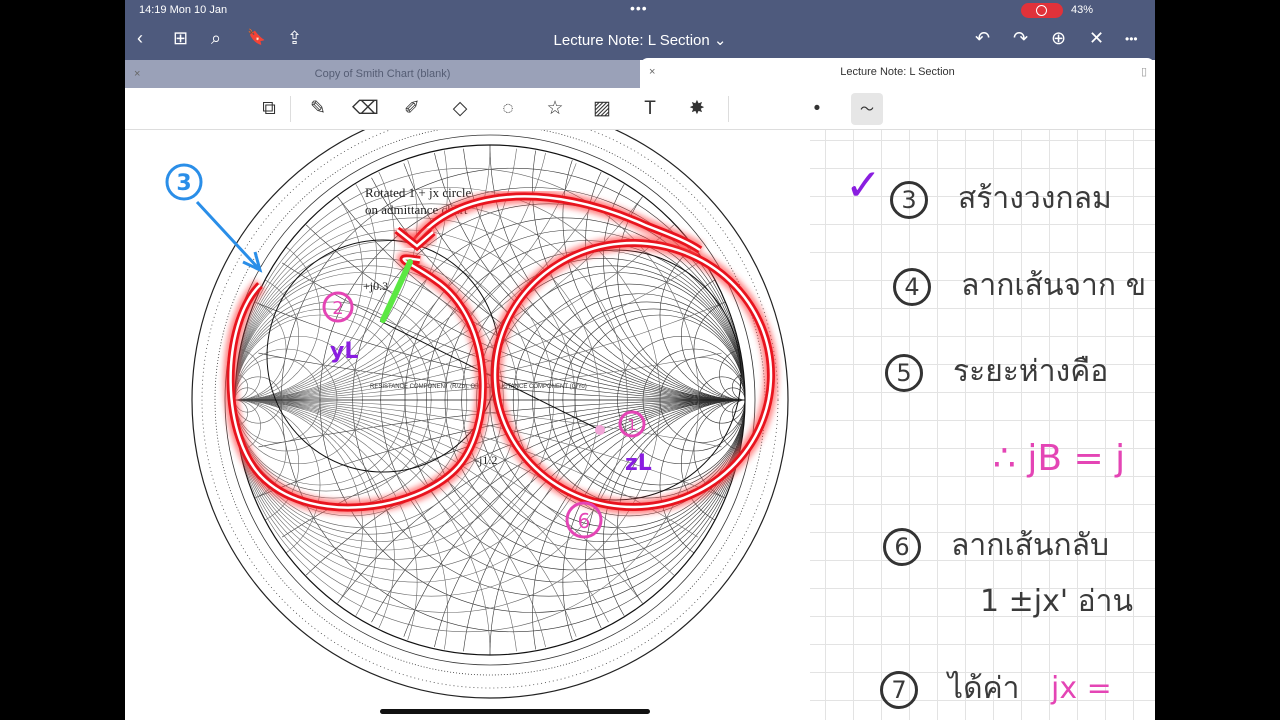 The image size is (1280, 720). I want to click on zl-label: zL, so click(638, 463).